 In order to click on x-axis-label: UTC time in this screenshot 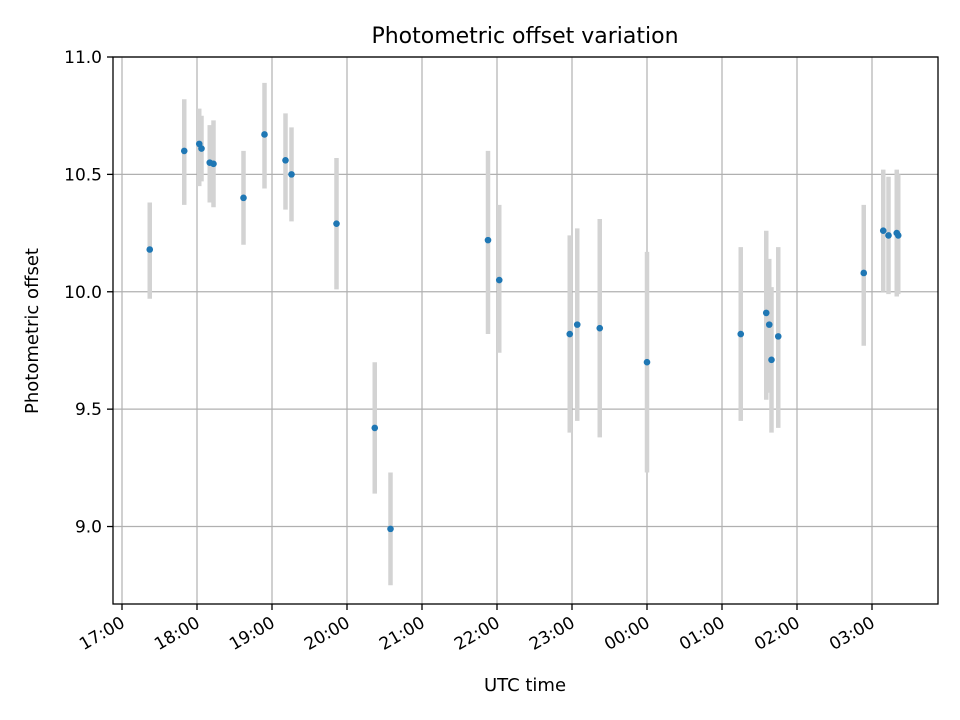, I will do `click(525, 685)`.